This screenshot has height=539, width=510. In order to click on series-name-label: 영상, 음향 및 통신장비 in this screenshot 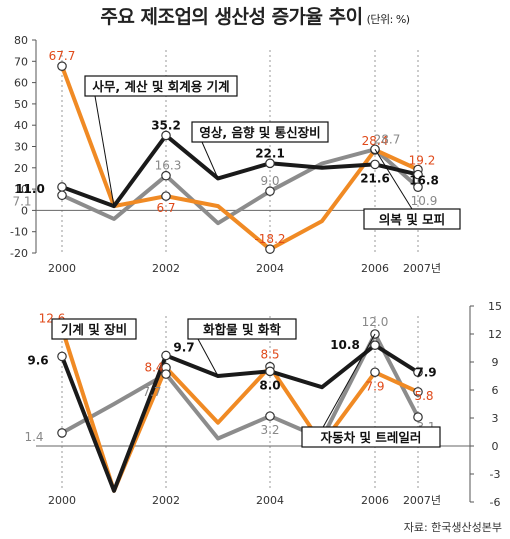, I will do `click(259, 132)`.